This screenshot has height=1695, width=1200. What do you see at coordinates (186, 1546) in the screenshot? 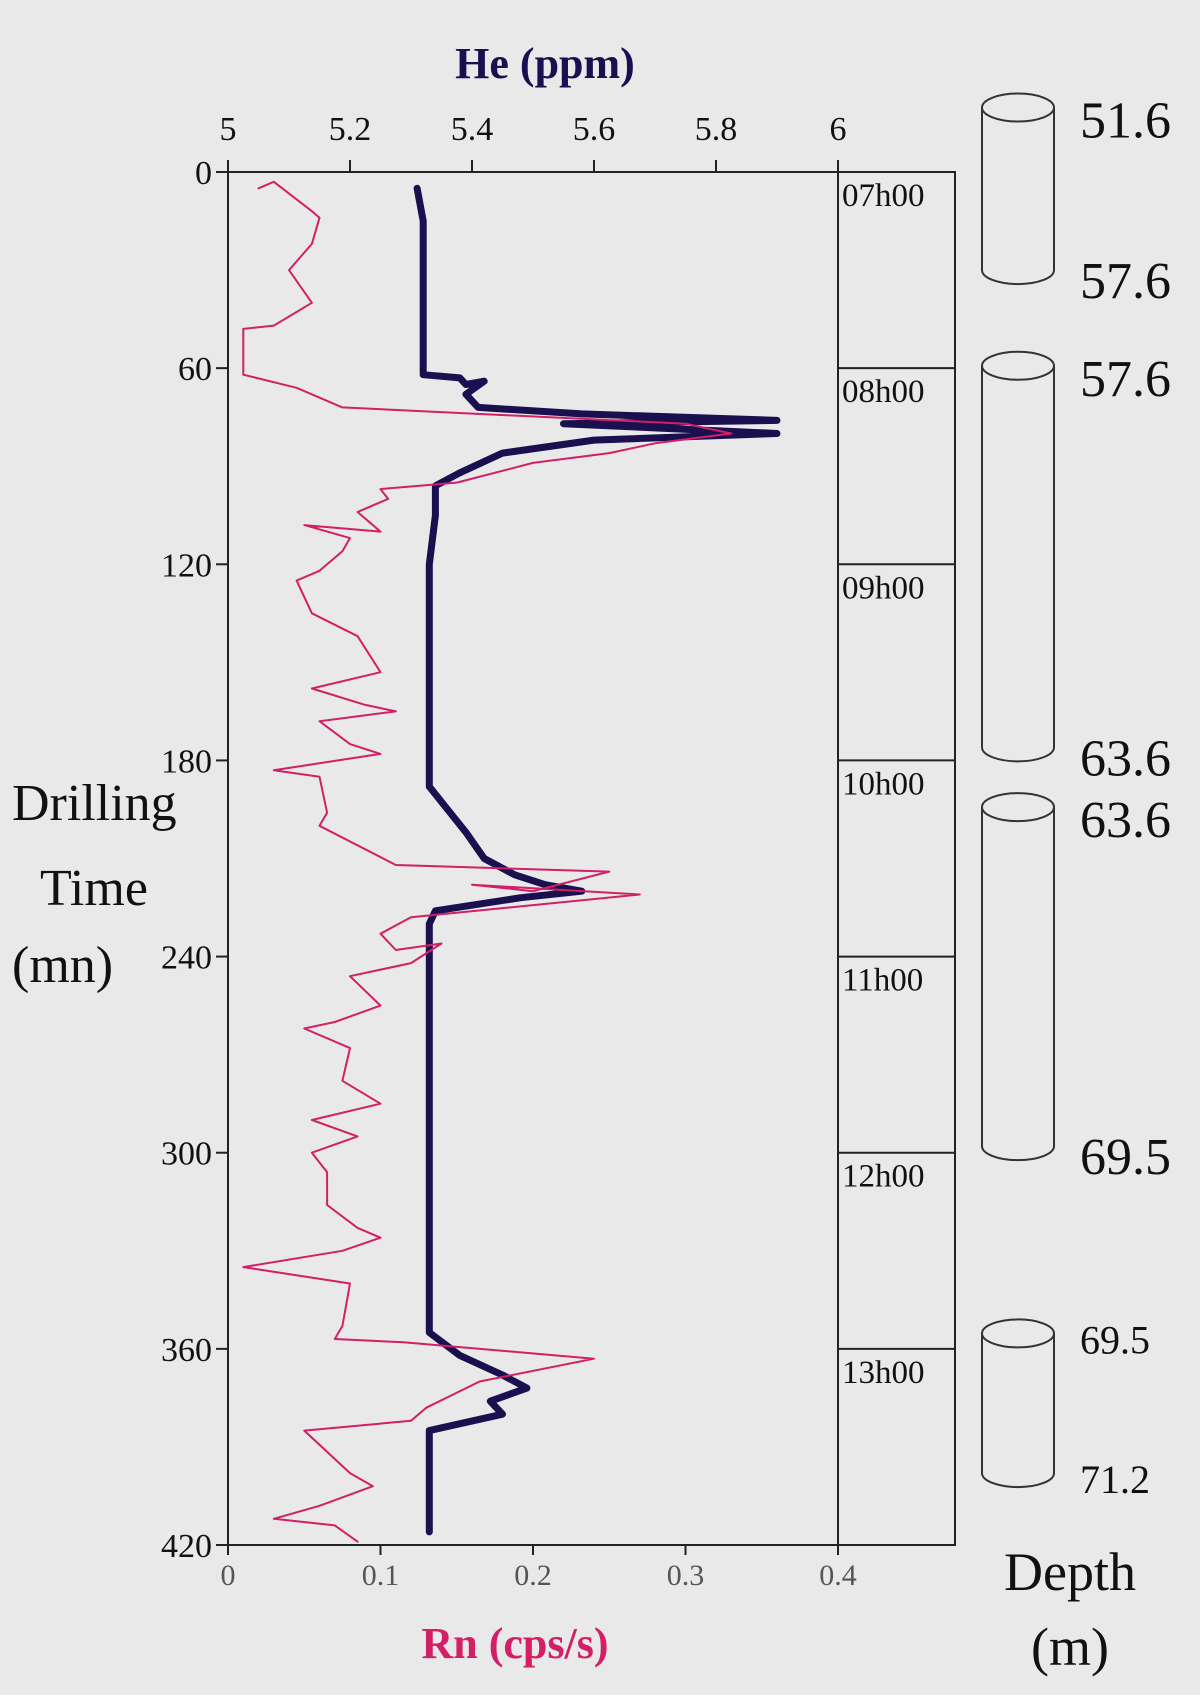
I see `y-tick-label: 420` at bounding box center [186, 1546].